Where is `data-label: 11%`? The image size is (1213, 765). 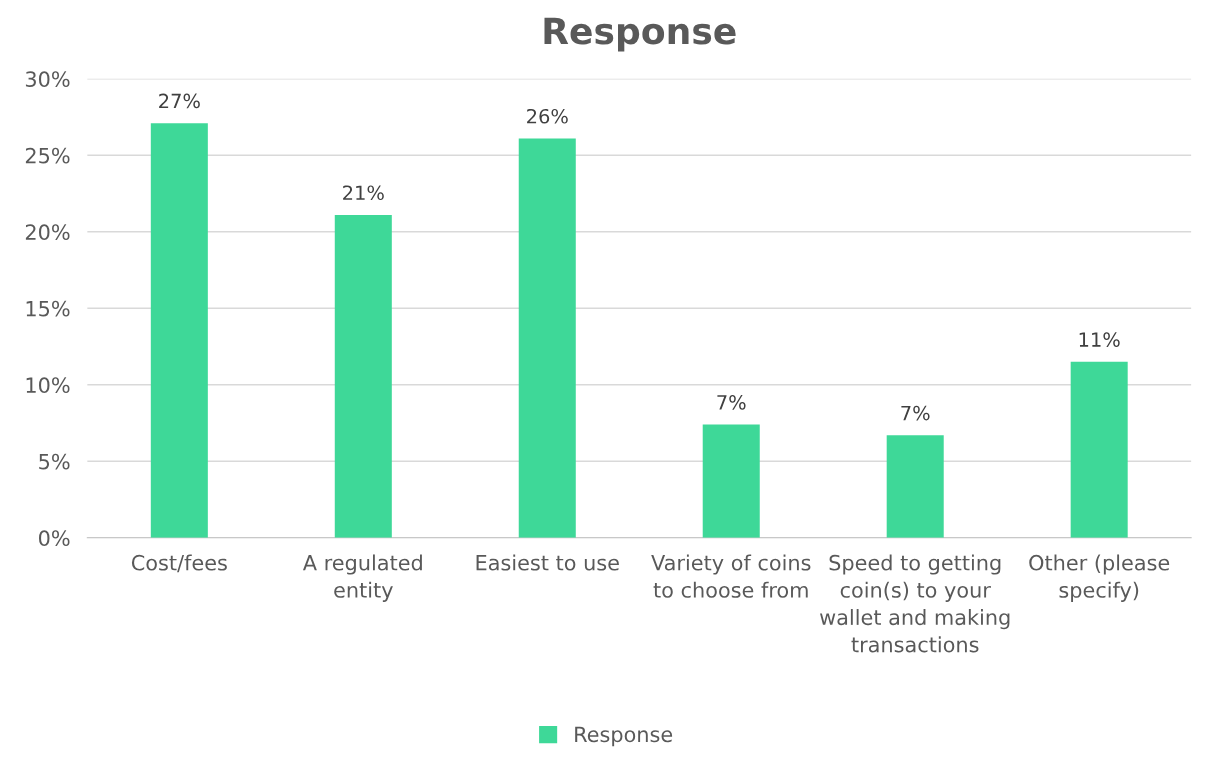
data-label: 11% is located at coordinates (1099, 339).